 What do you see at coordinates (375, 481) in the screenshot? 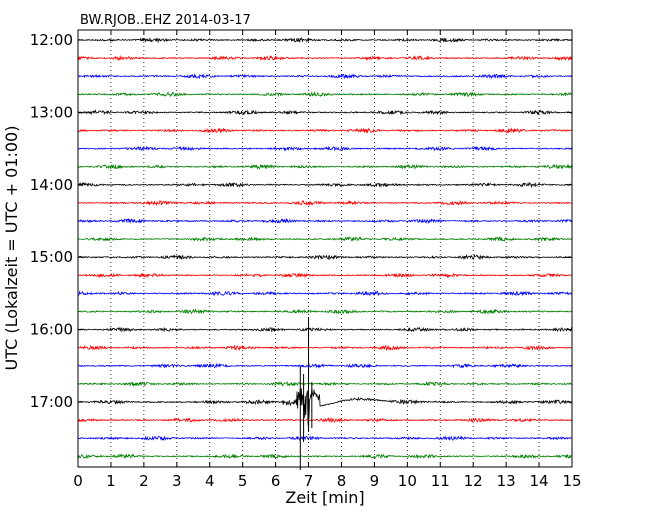
I see `x-tick-label: 9` at bounding box center [375, 481].